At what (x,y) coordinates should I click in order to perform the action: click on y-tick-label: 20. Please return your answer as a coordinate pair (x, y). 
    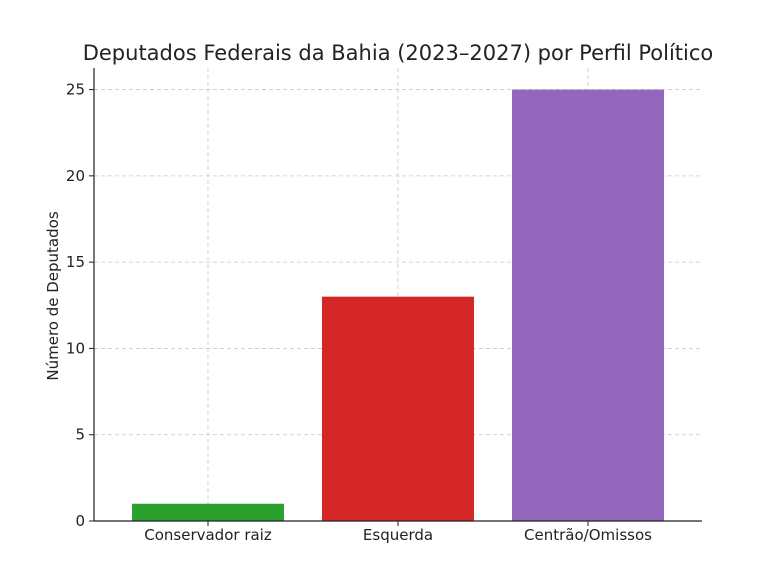
    Looking at the image, I should click on (75, 176).